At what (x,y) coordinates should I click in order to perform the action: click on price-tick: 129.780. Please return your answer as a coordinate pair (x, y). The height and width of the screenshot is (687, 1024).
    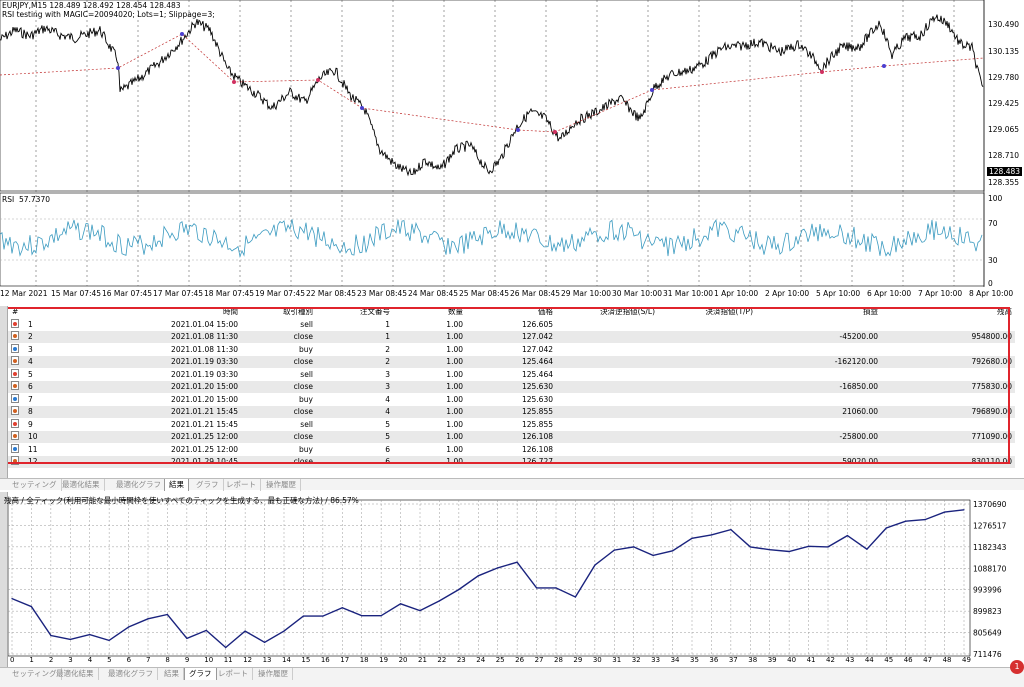
    Looking at the image, I should click on (1004, 77).